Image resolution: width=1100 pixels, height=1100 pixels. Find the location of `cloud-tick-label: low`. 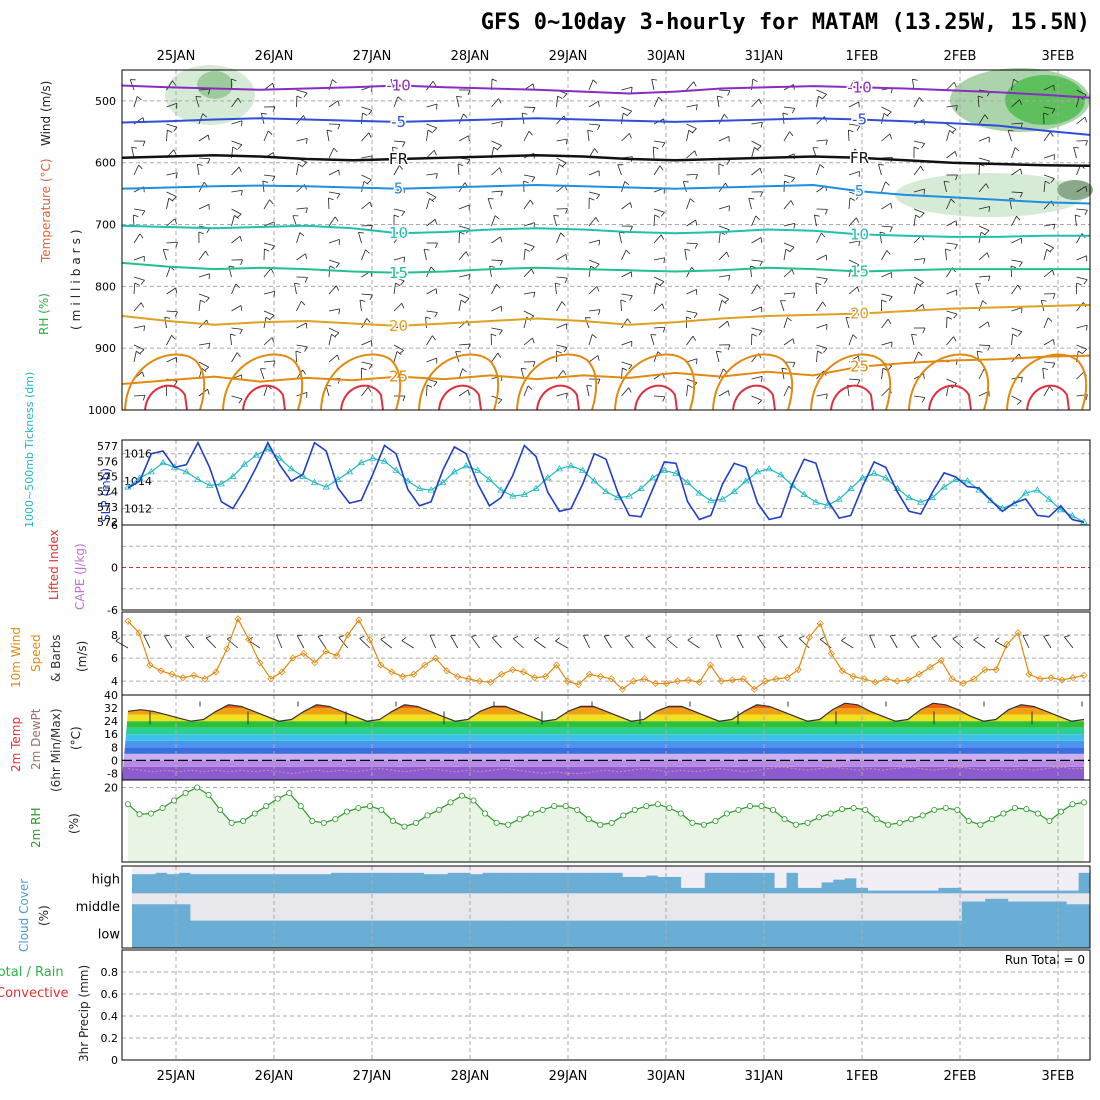

cloud-tick-label: low is located at coordinates (109, 934).